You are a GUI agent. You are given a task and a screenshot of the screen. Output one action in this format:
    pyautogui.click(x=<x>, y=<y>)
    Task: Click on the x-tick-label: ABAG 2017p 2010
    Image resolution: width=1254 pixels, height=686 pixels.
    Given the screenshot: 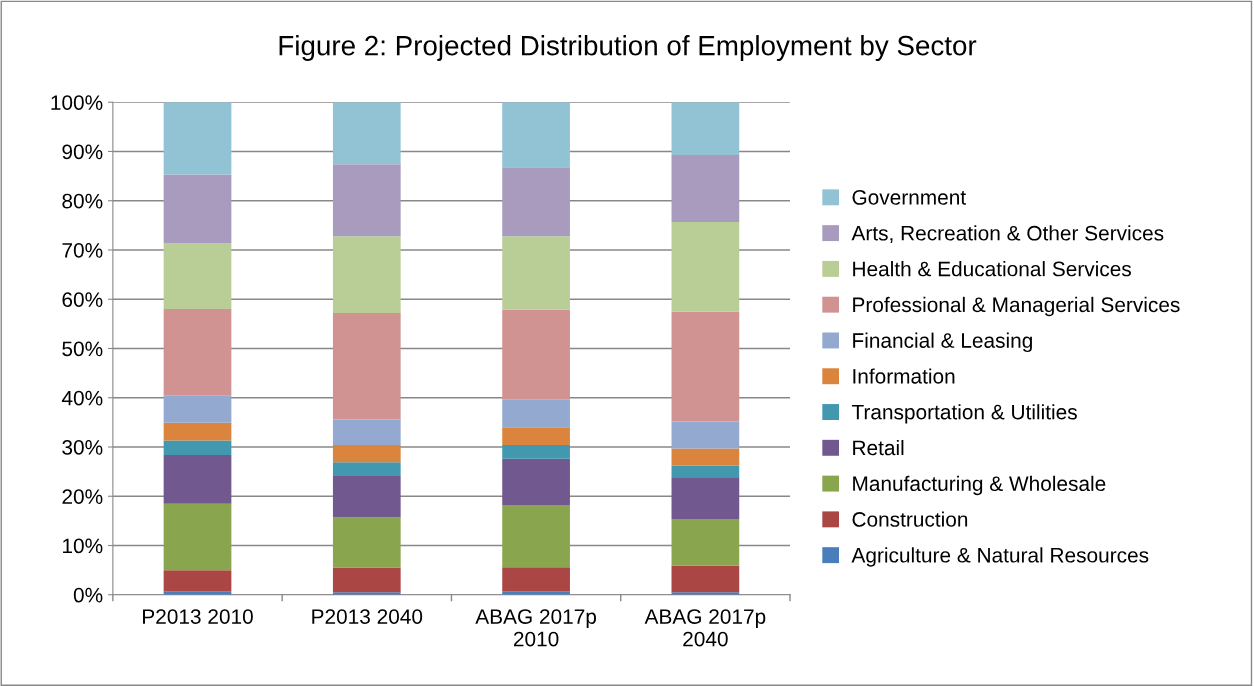 What is the action you would take?
    pyautogui.click(x=536, y=628)
    